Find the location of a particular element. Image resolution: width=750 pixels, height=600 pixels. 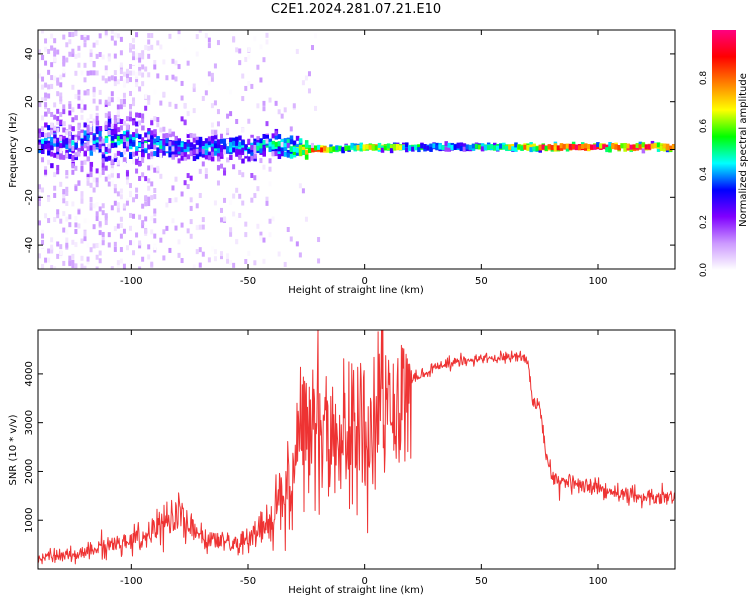

snr-y-tick-label: 1000 is located at coordinates (29, 519).